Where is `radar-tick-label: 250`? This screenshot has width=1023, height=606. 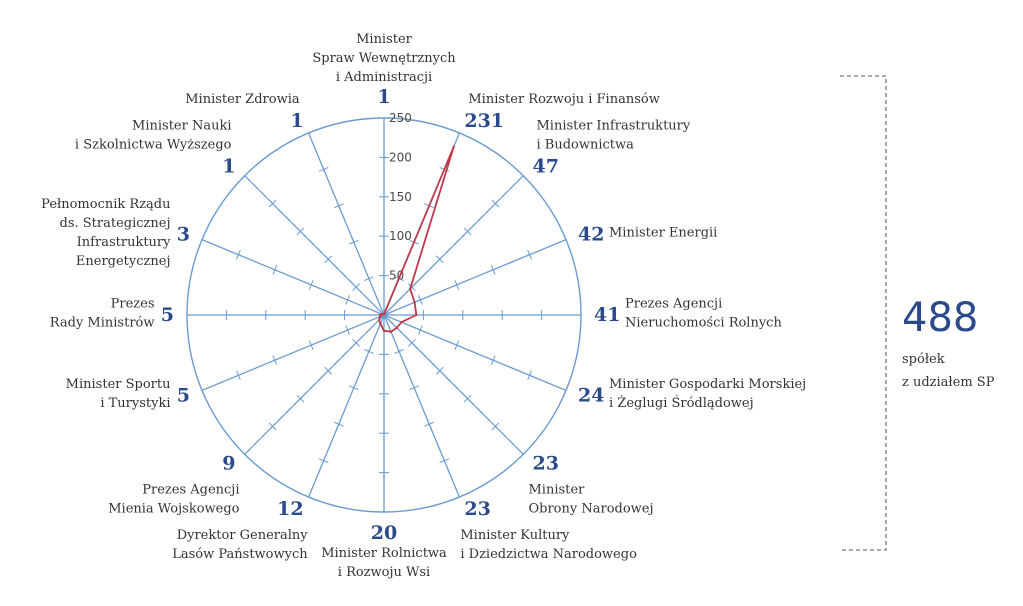 radar-tick-label: 250 is located at coordinates (400, 118).